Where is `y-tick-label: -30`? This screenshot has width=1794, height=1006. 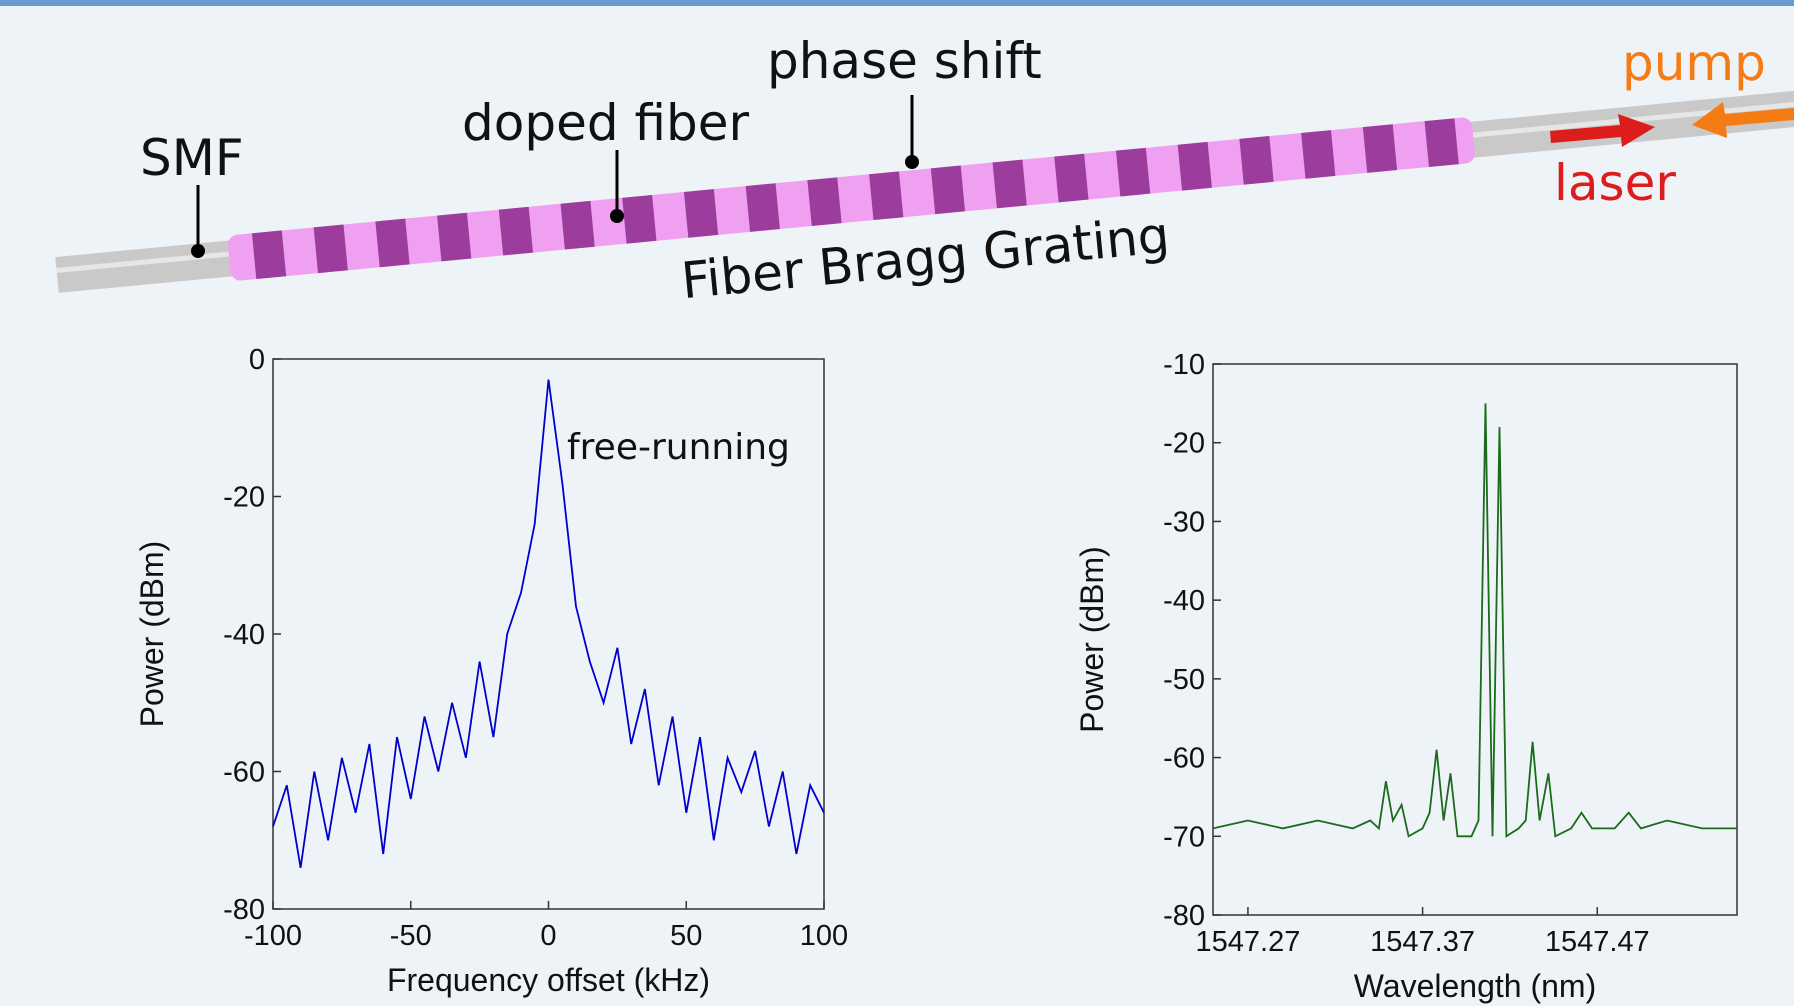
y-tick-label: -30 is located at coordinates (1184, 522).